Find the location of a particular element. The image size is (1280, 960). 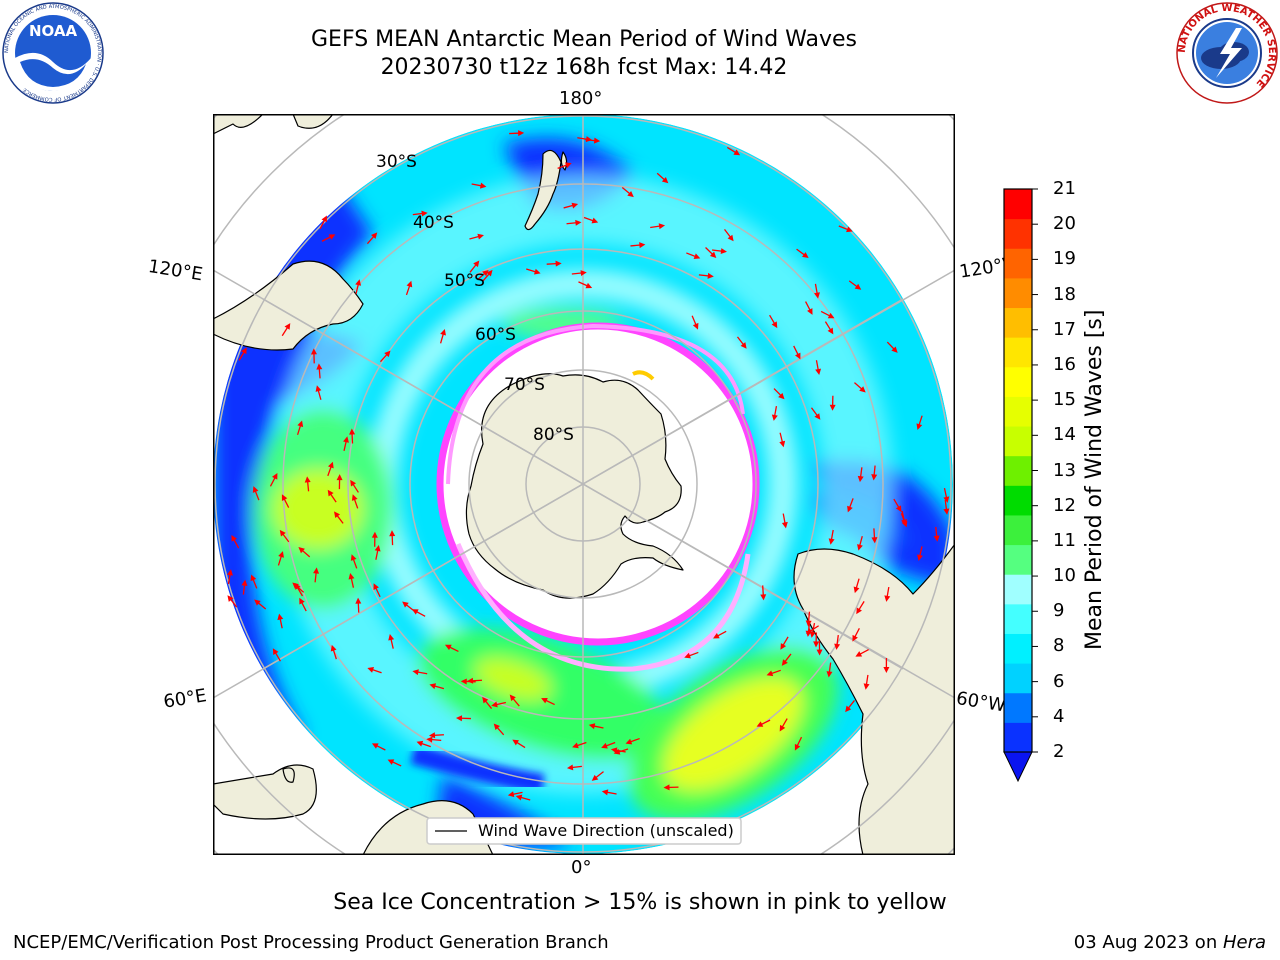

lat-label-40s: 40°S is located at coordinates (433, 223).